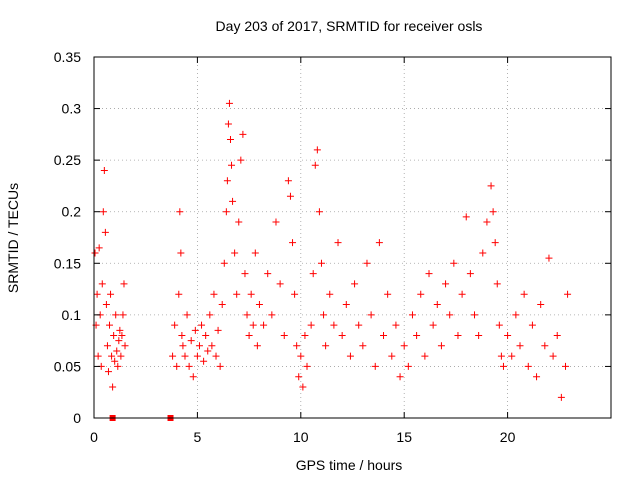 Image resolution: width=640 pixels, height=480 pixels. What do you see at coordinates (67, 366) in the screenshot?
I see `y-tick-label: 0.05` at bounding box center [67, 366].